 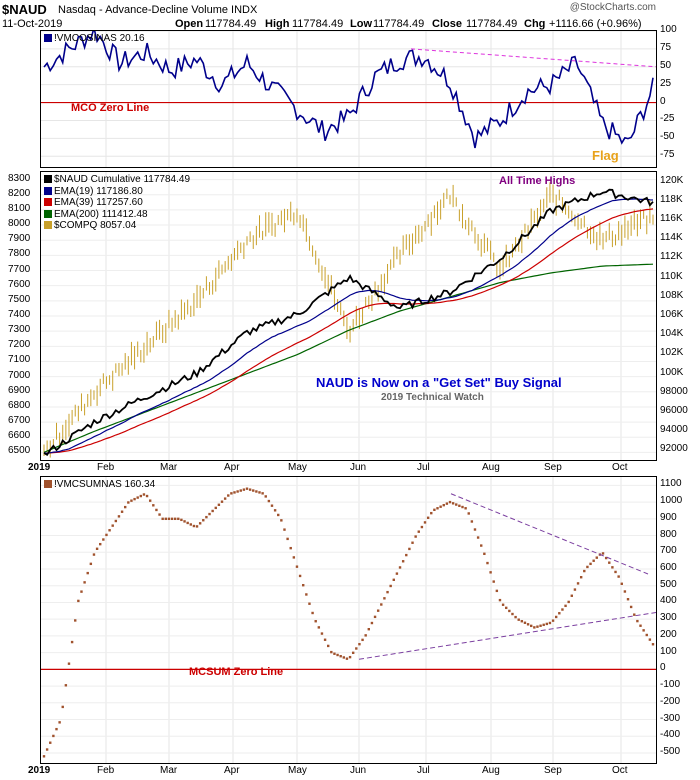 I want to click on naud-right-y-tick: 110K, so click(x=671, y=276).